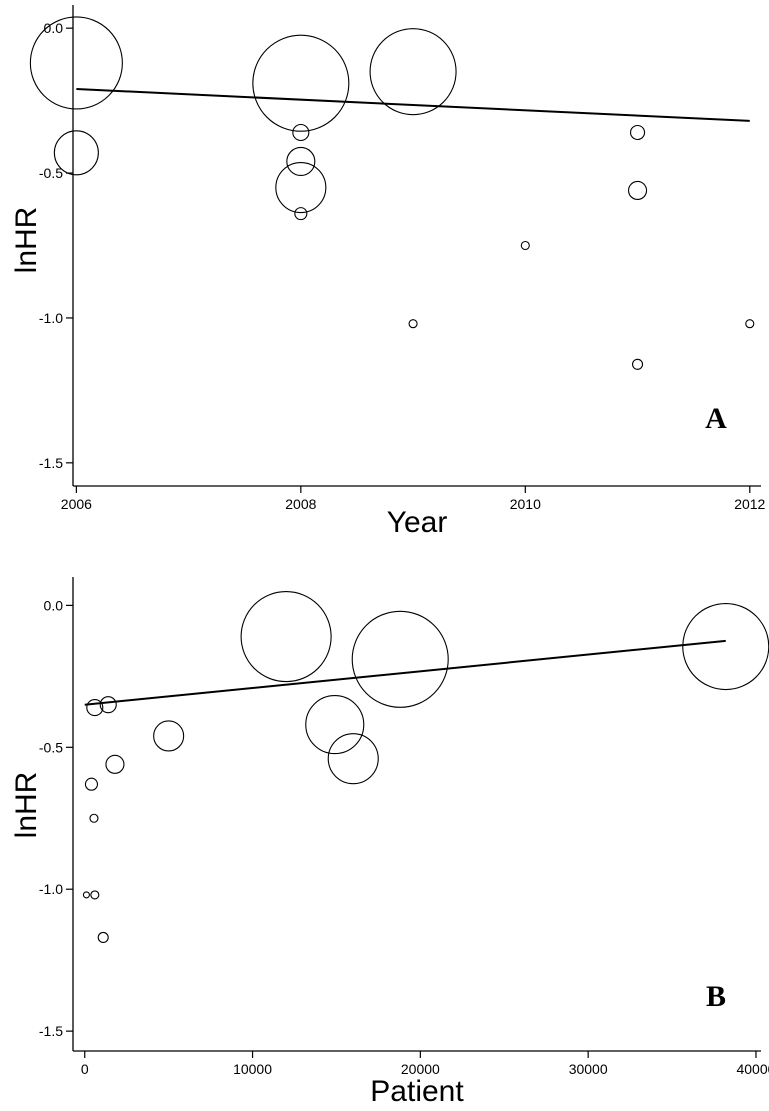 The width and height of the screenshot is (769, 1111). What do you see at coordinates (76, 504) in the screenshot?
I see `x-tick-label: 2006` at bounding box center [76, 504].